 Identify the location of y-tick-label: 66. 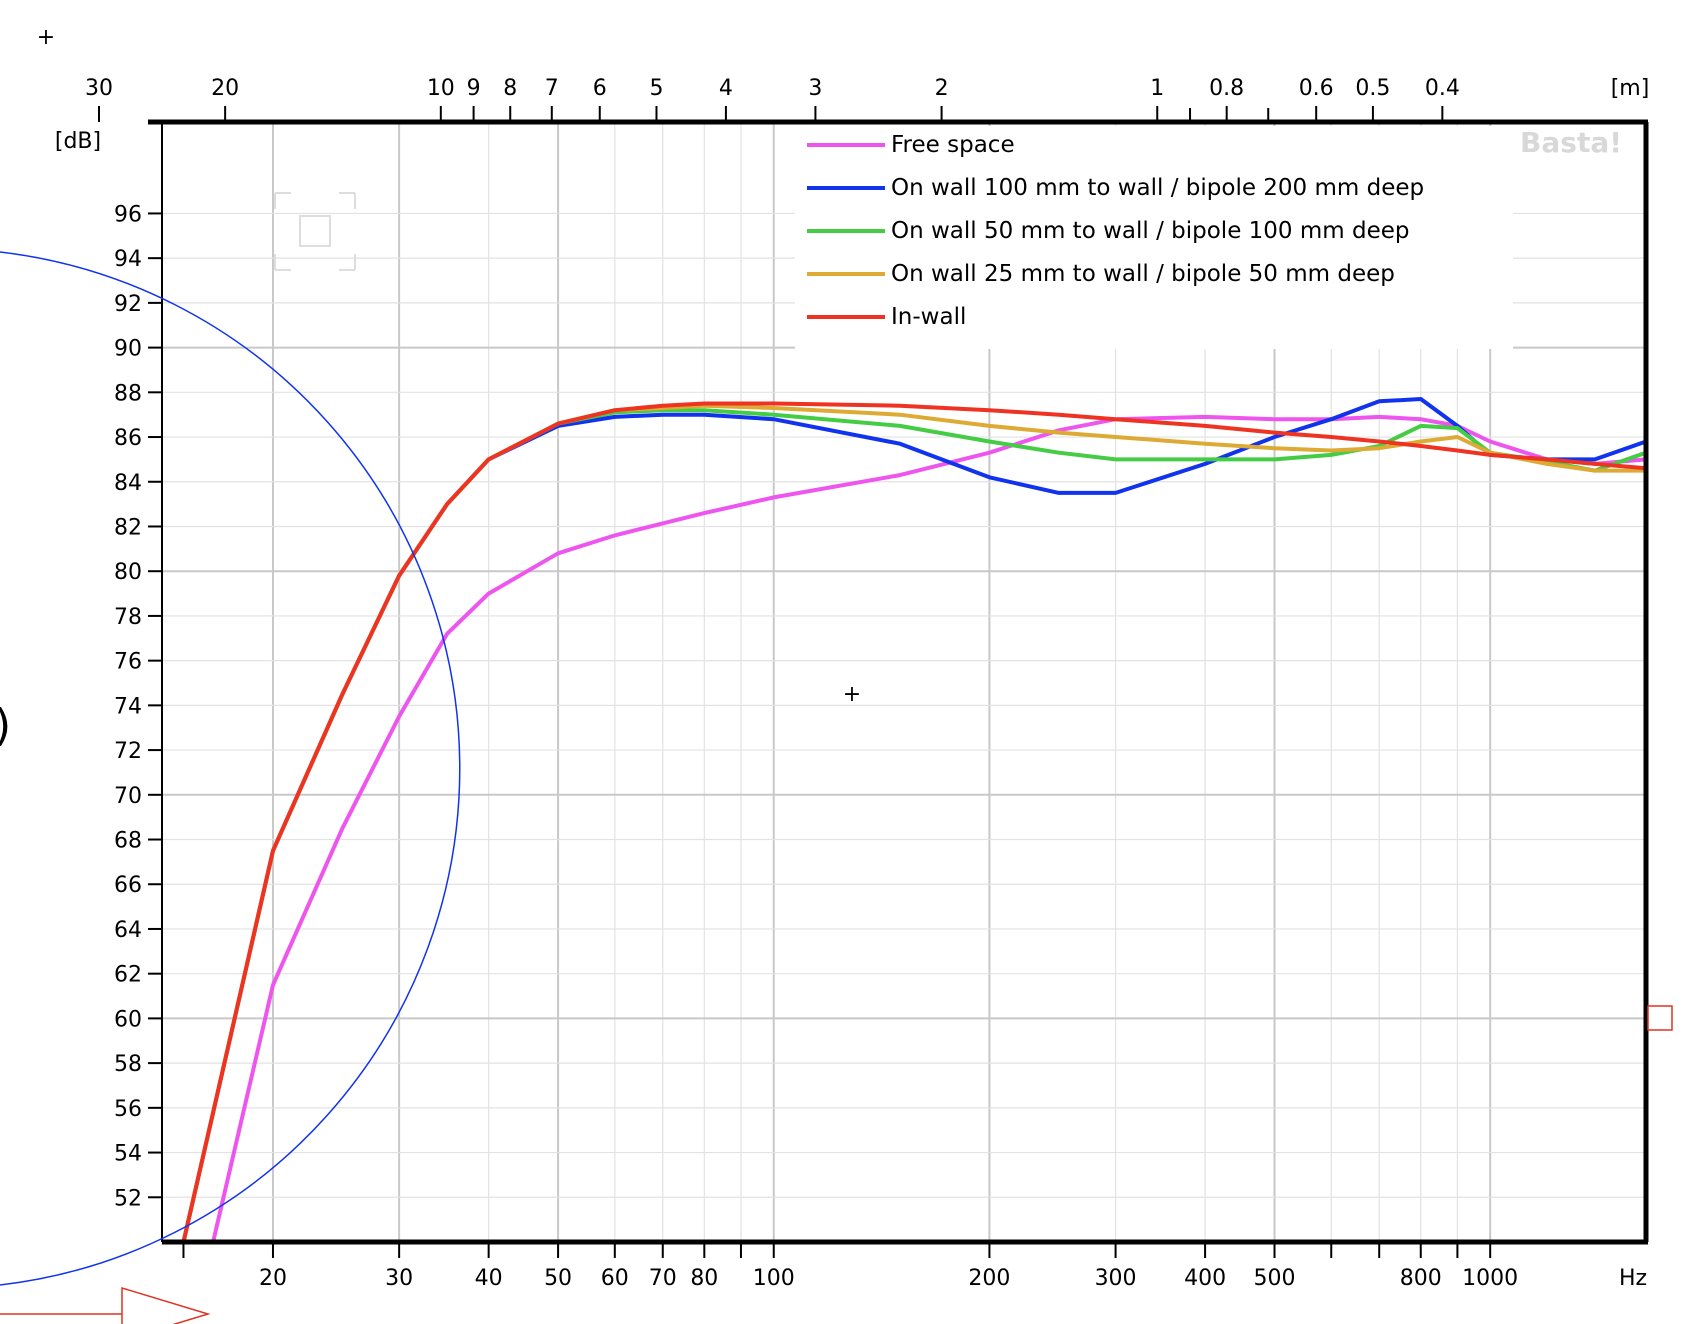
(128, 885).